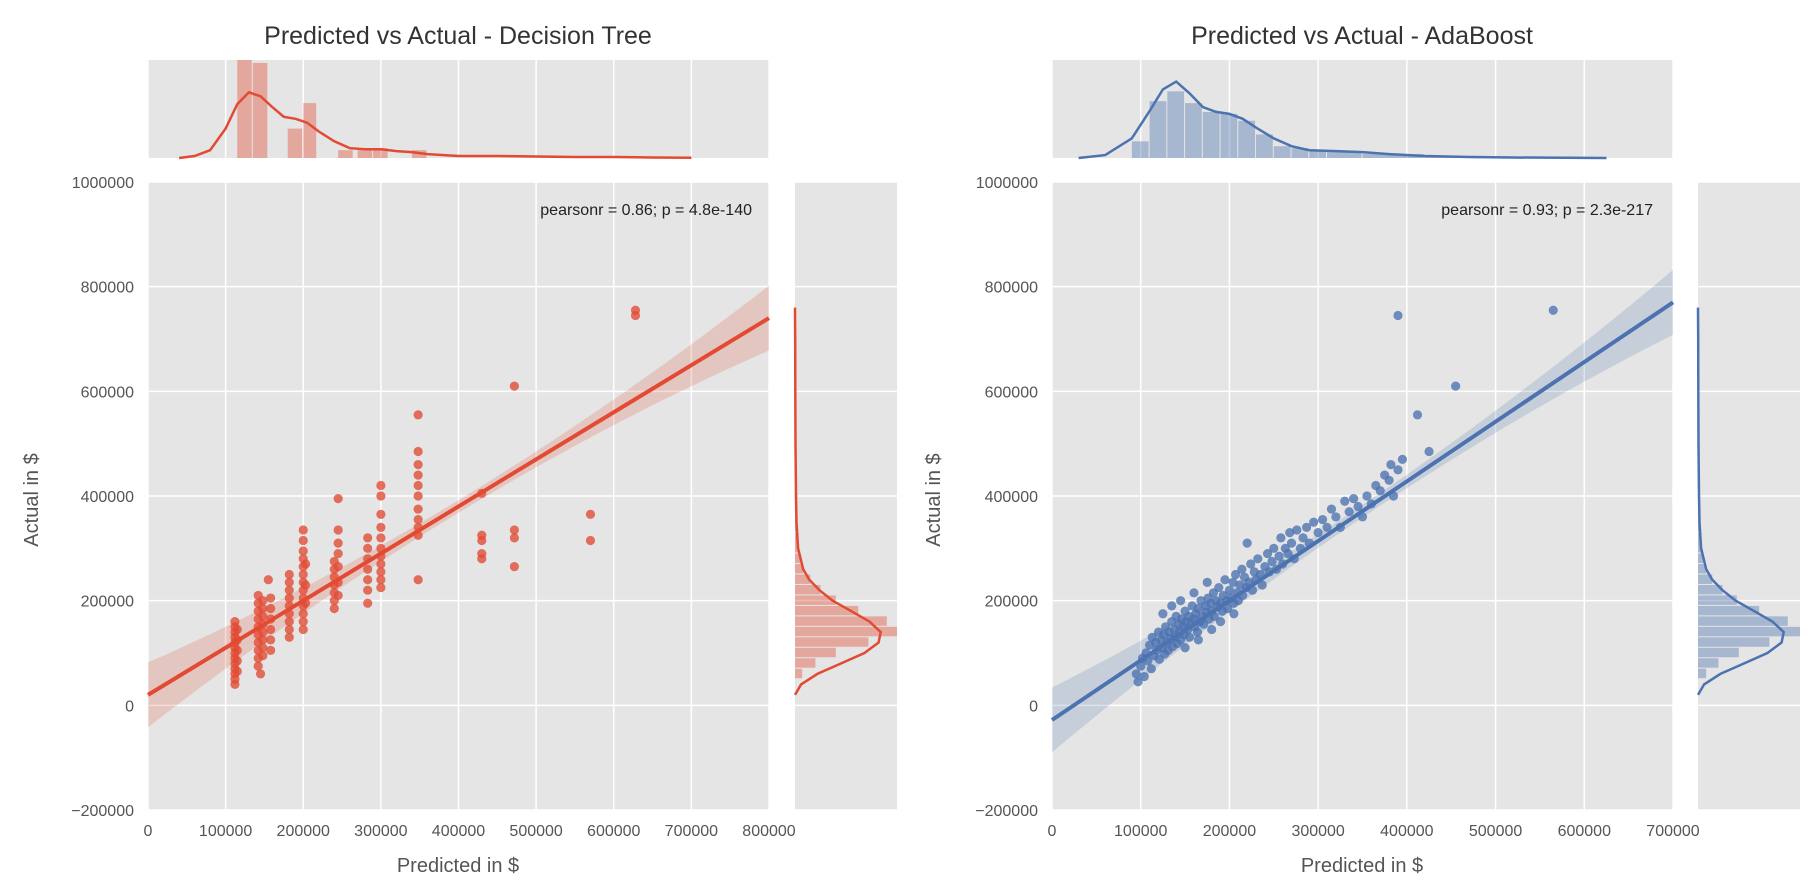 This screenshot has width=1816, height=889. Describe the element at coordinates (303, 831) in the screenshot. I see `x-tick-label: 200000` at that location.